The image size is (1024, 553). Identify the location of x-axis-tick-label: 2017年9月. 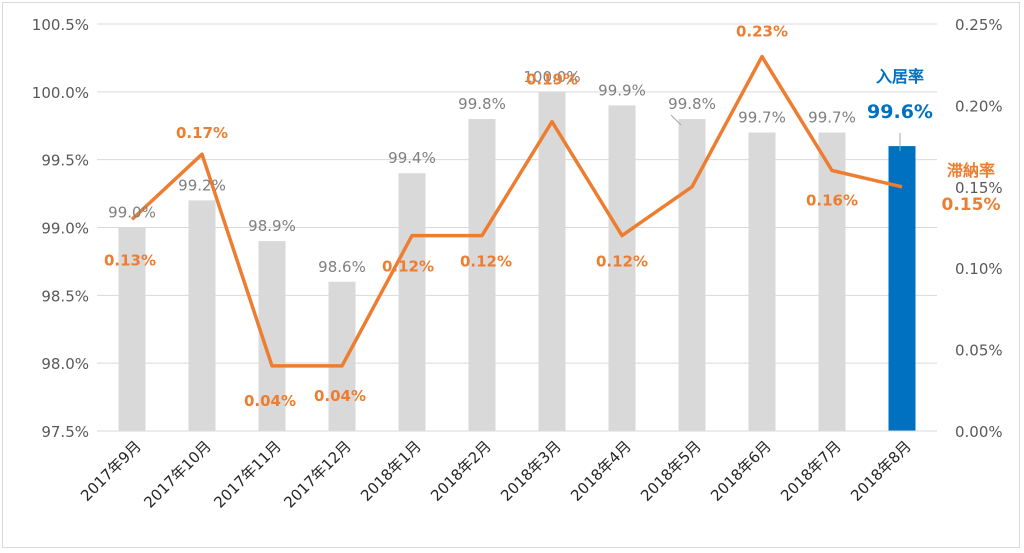
(111, 471).